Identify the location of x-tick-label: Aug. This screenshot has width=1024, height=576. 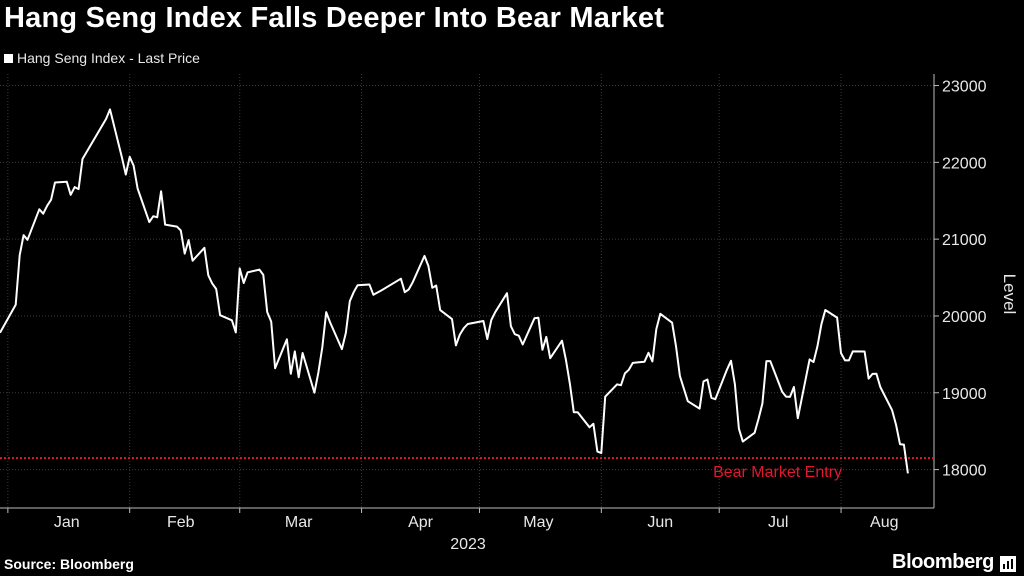
(884, 522).